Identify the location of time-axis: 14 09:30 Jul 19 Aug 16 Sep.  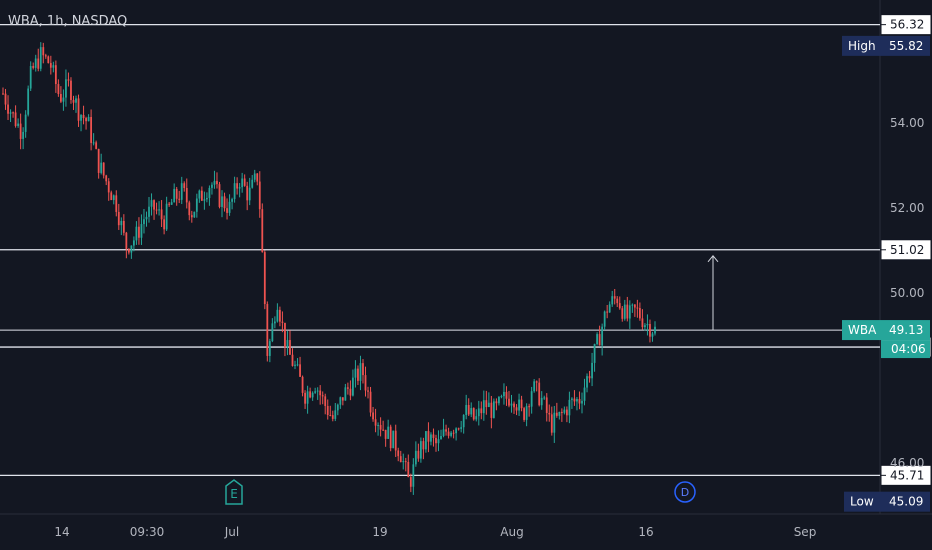
(435, 532).